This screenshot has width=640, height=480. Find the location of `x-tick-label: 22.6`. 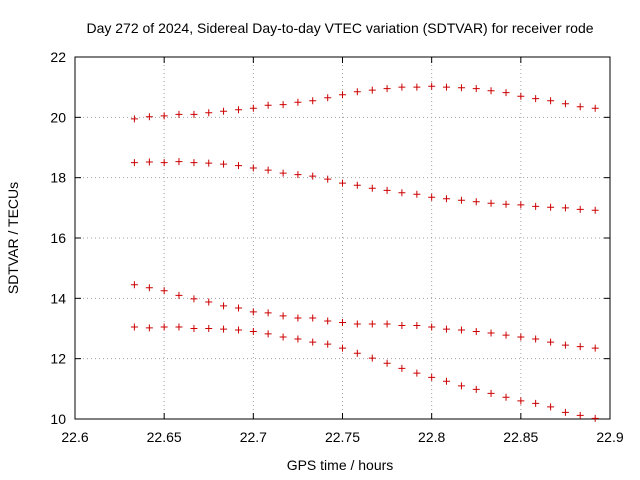

x-tick-label: 22.6 is located at coordinates (74, 437).